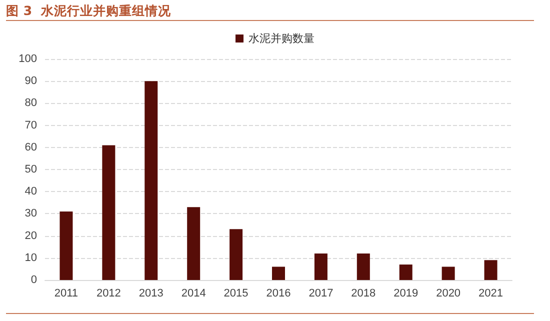  I want to click on y-tick-label: 30, so click(30, 214).